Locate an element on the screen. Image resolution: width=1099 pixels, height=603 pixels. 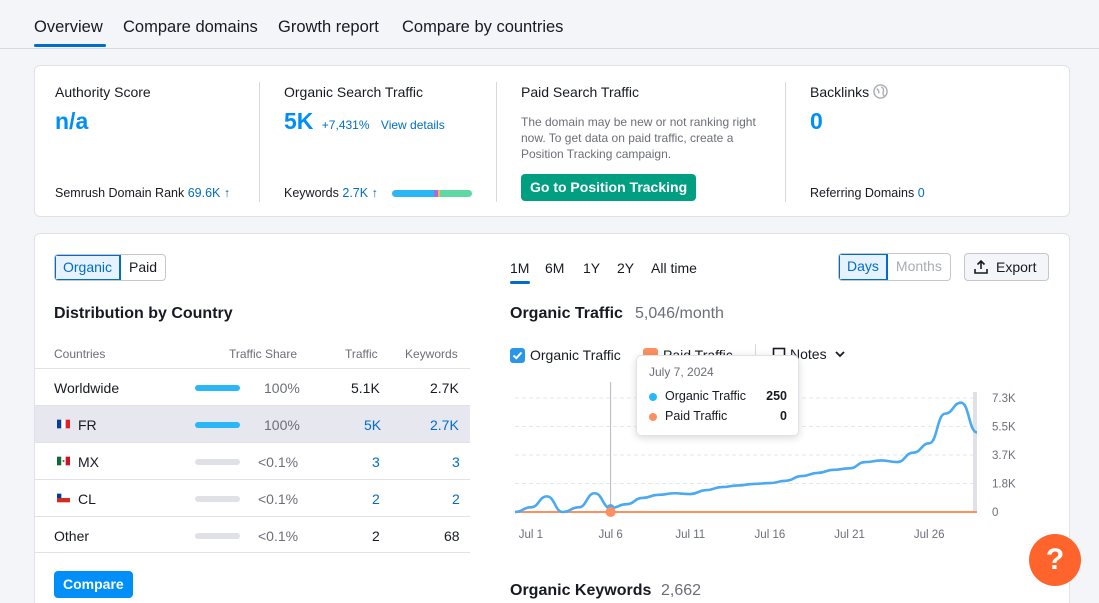
keywords-value: 3 is located at coordinates (456, 462).